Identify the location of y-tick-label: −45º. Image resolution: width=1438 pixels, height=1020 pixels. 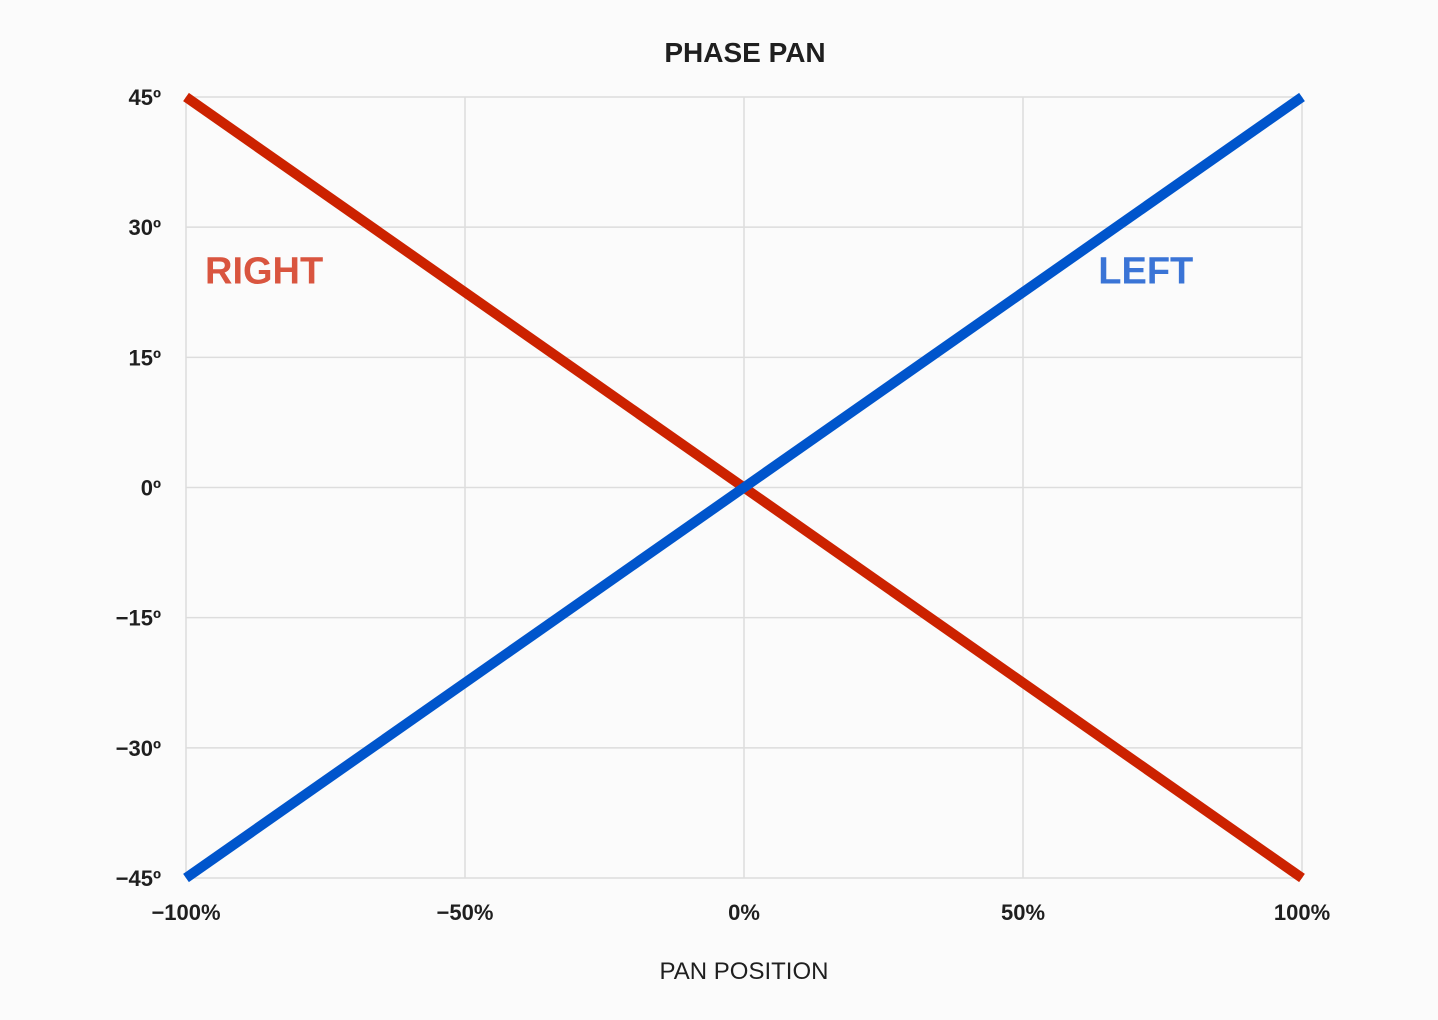
(138, 878).